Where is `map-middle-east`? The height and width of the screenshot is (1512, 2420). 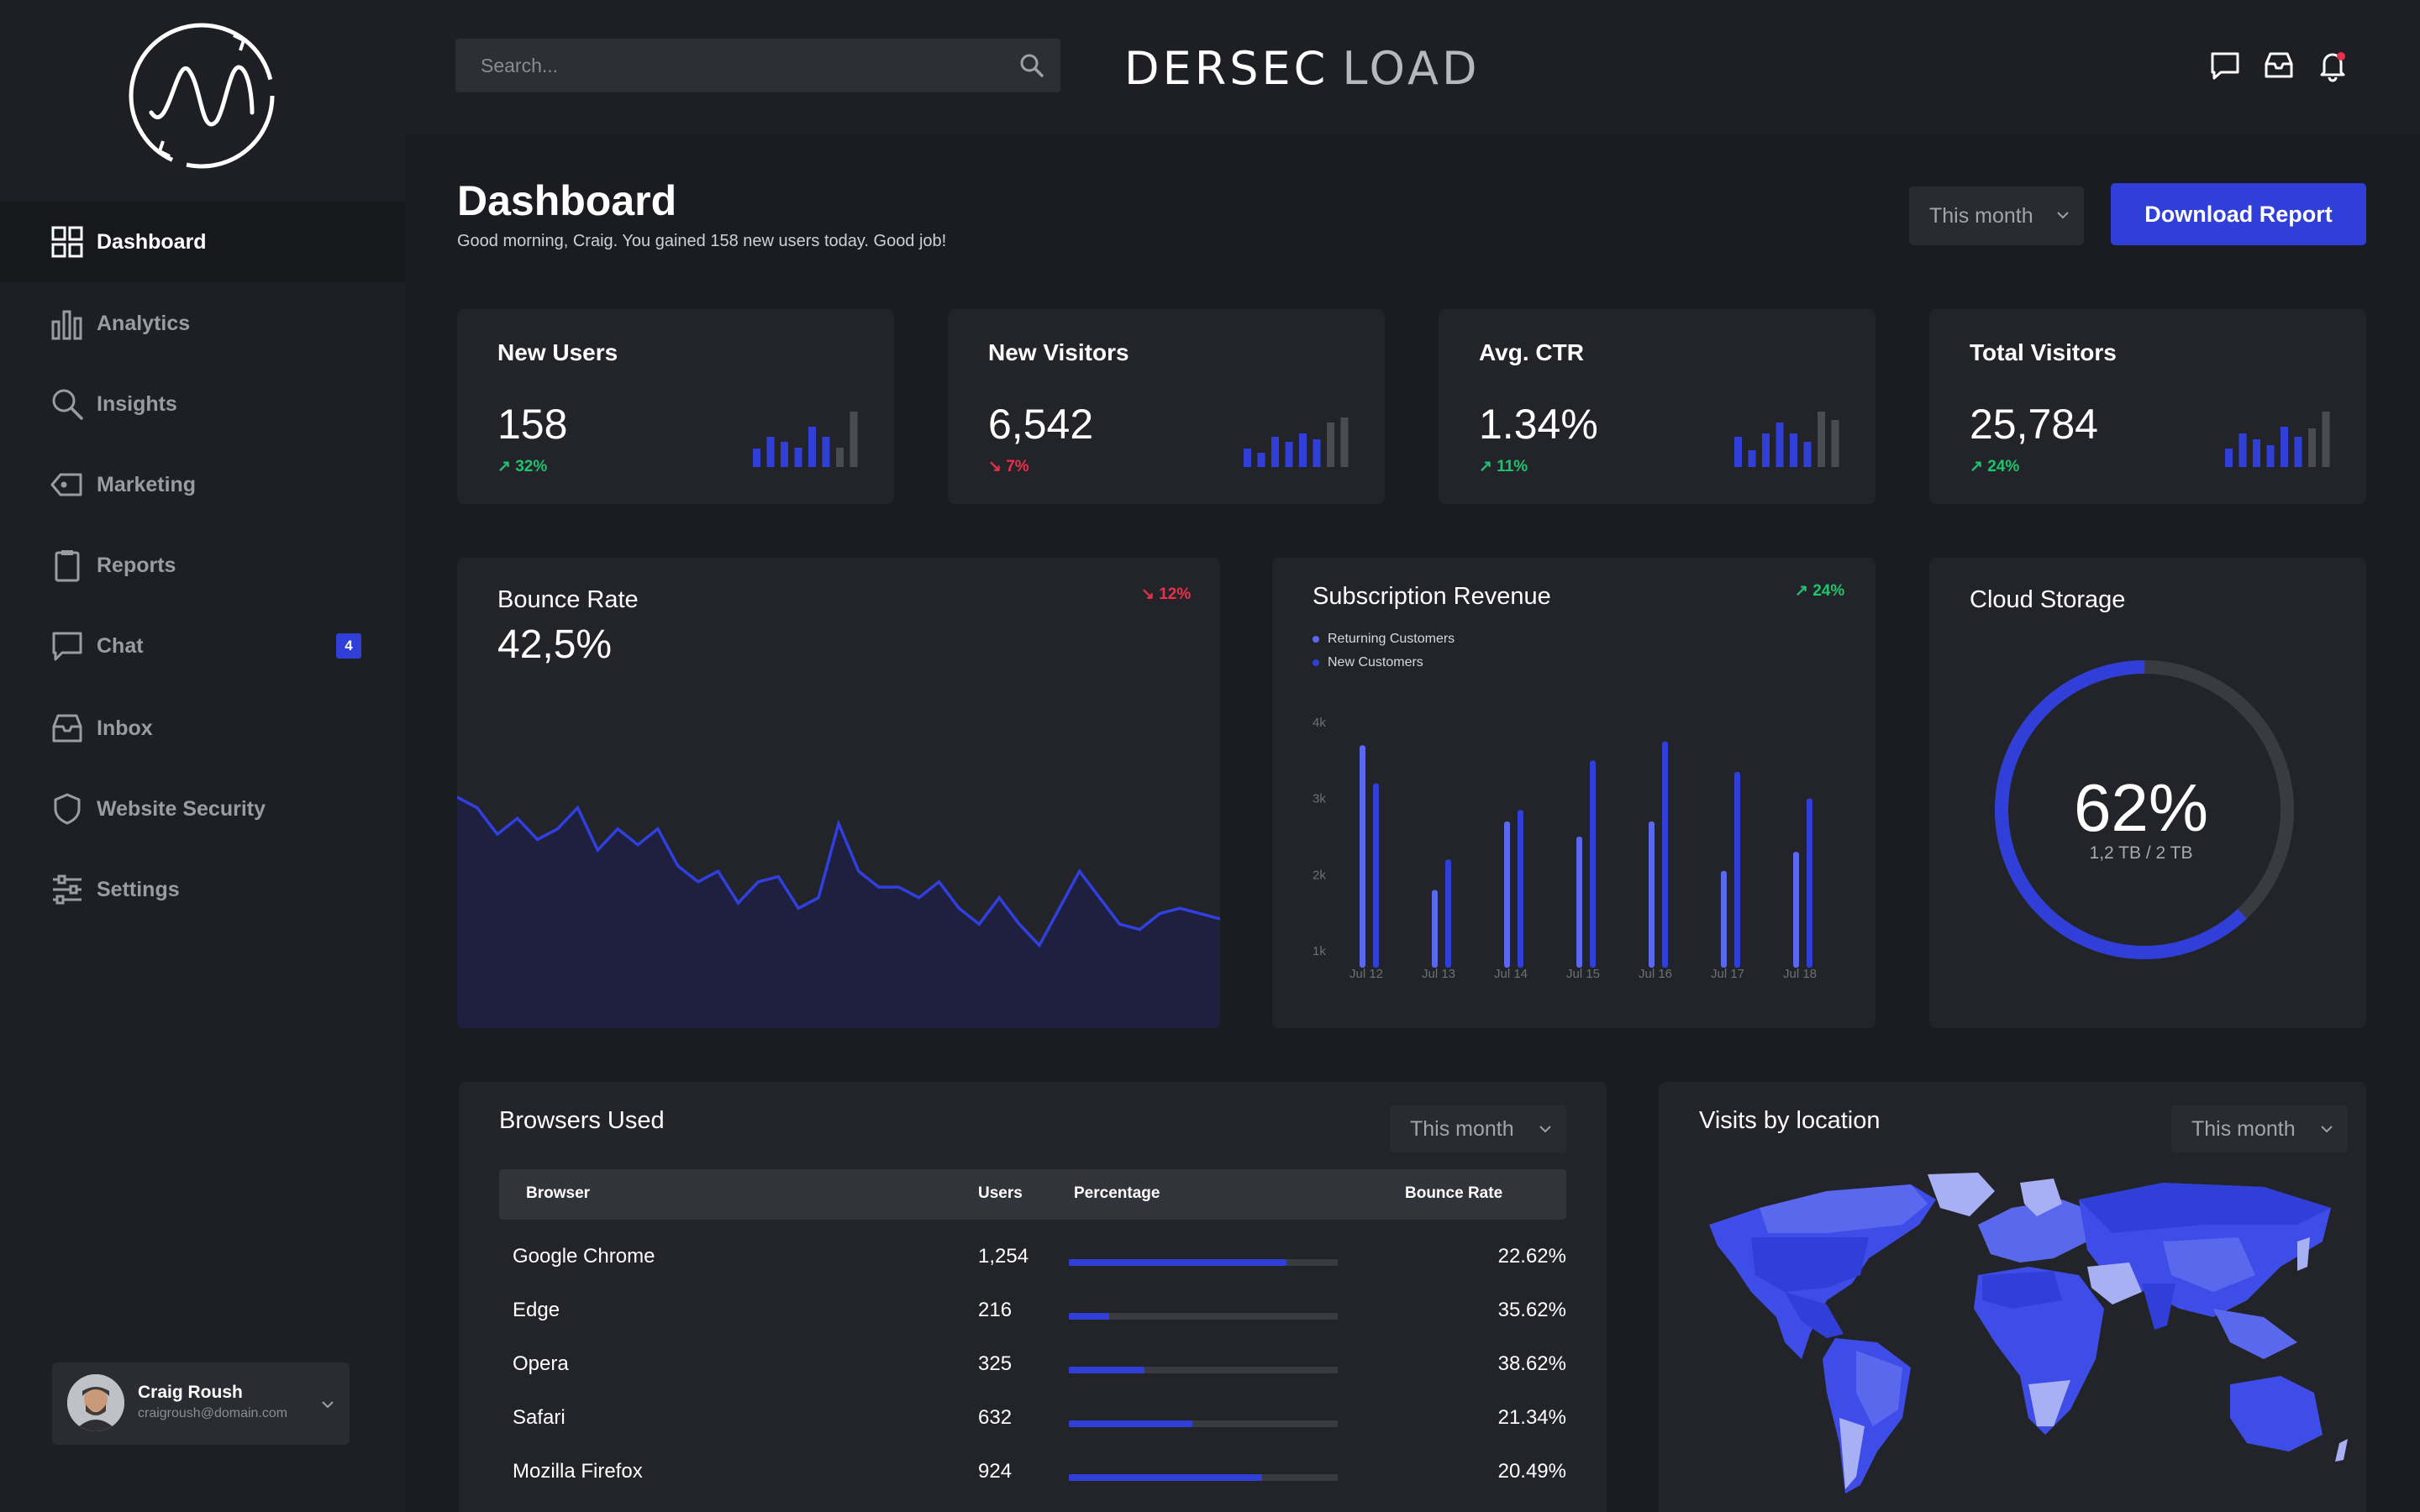 map-middle-east is located at coordinates (2114, 1284).